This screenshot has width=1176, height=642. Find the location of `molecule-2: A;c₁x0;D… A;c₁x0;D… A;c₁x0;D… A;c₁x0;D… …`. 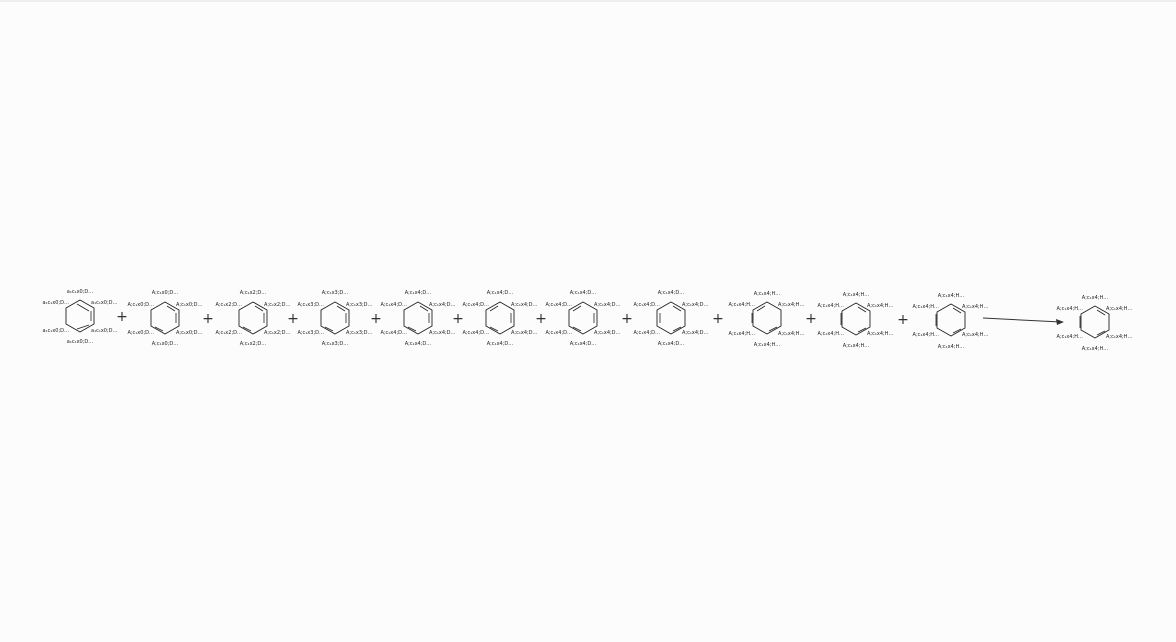

molecule-2: A;c₁x0;D… A;c₁x0;D… A;c₁x0;D… A;c₁x0;D… … is located at coordinates (164, 318).